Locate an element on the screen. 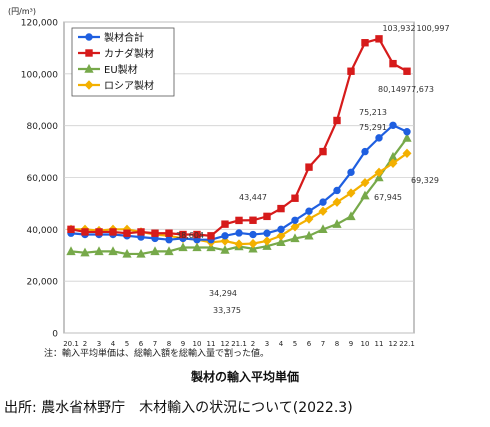  x-tick-label: 8 is located at coordinates (337, 344).